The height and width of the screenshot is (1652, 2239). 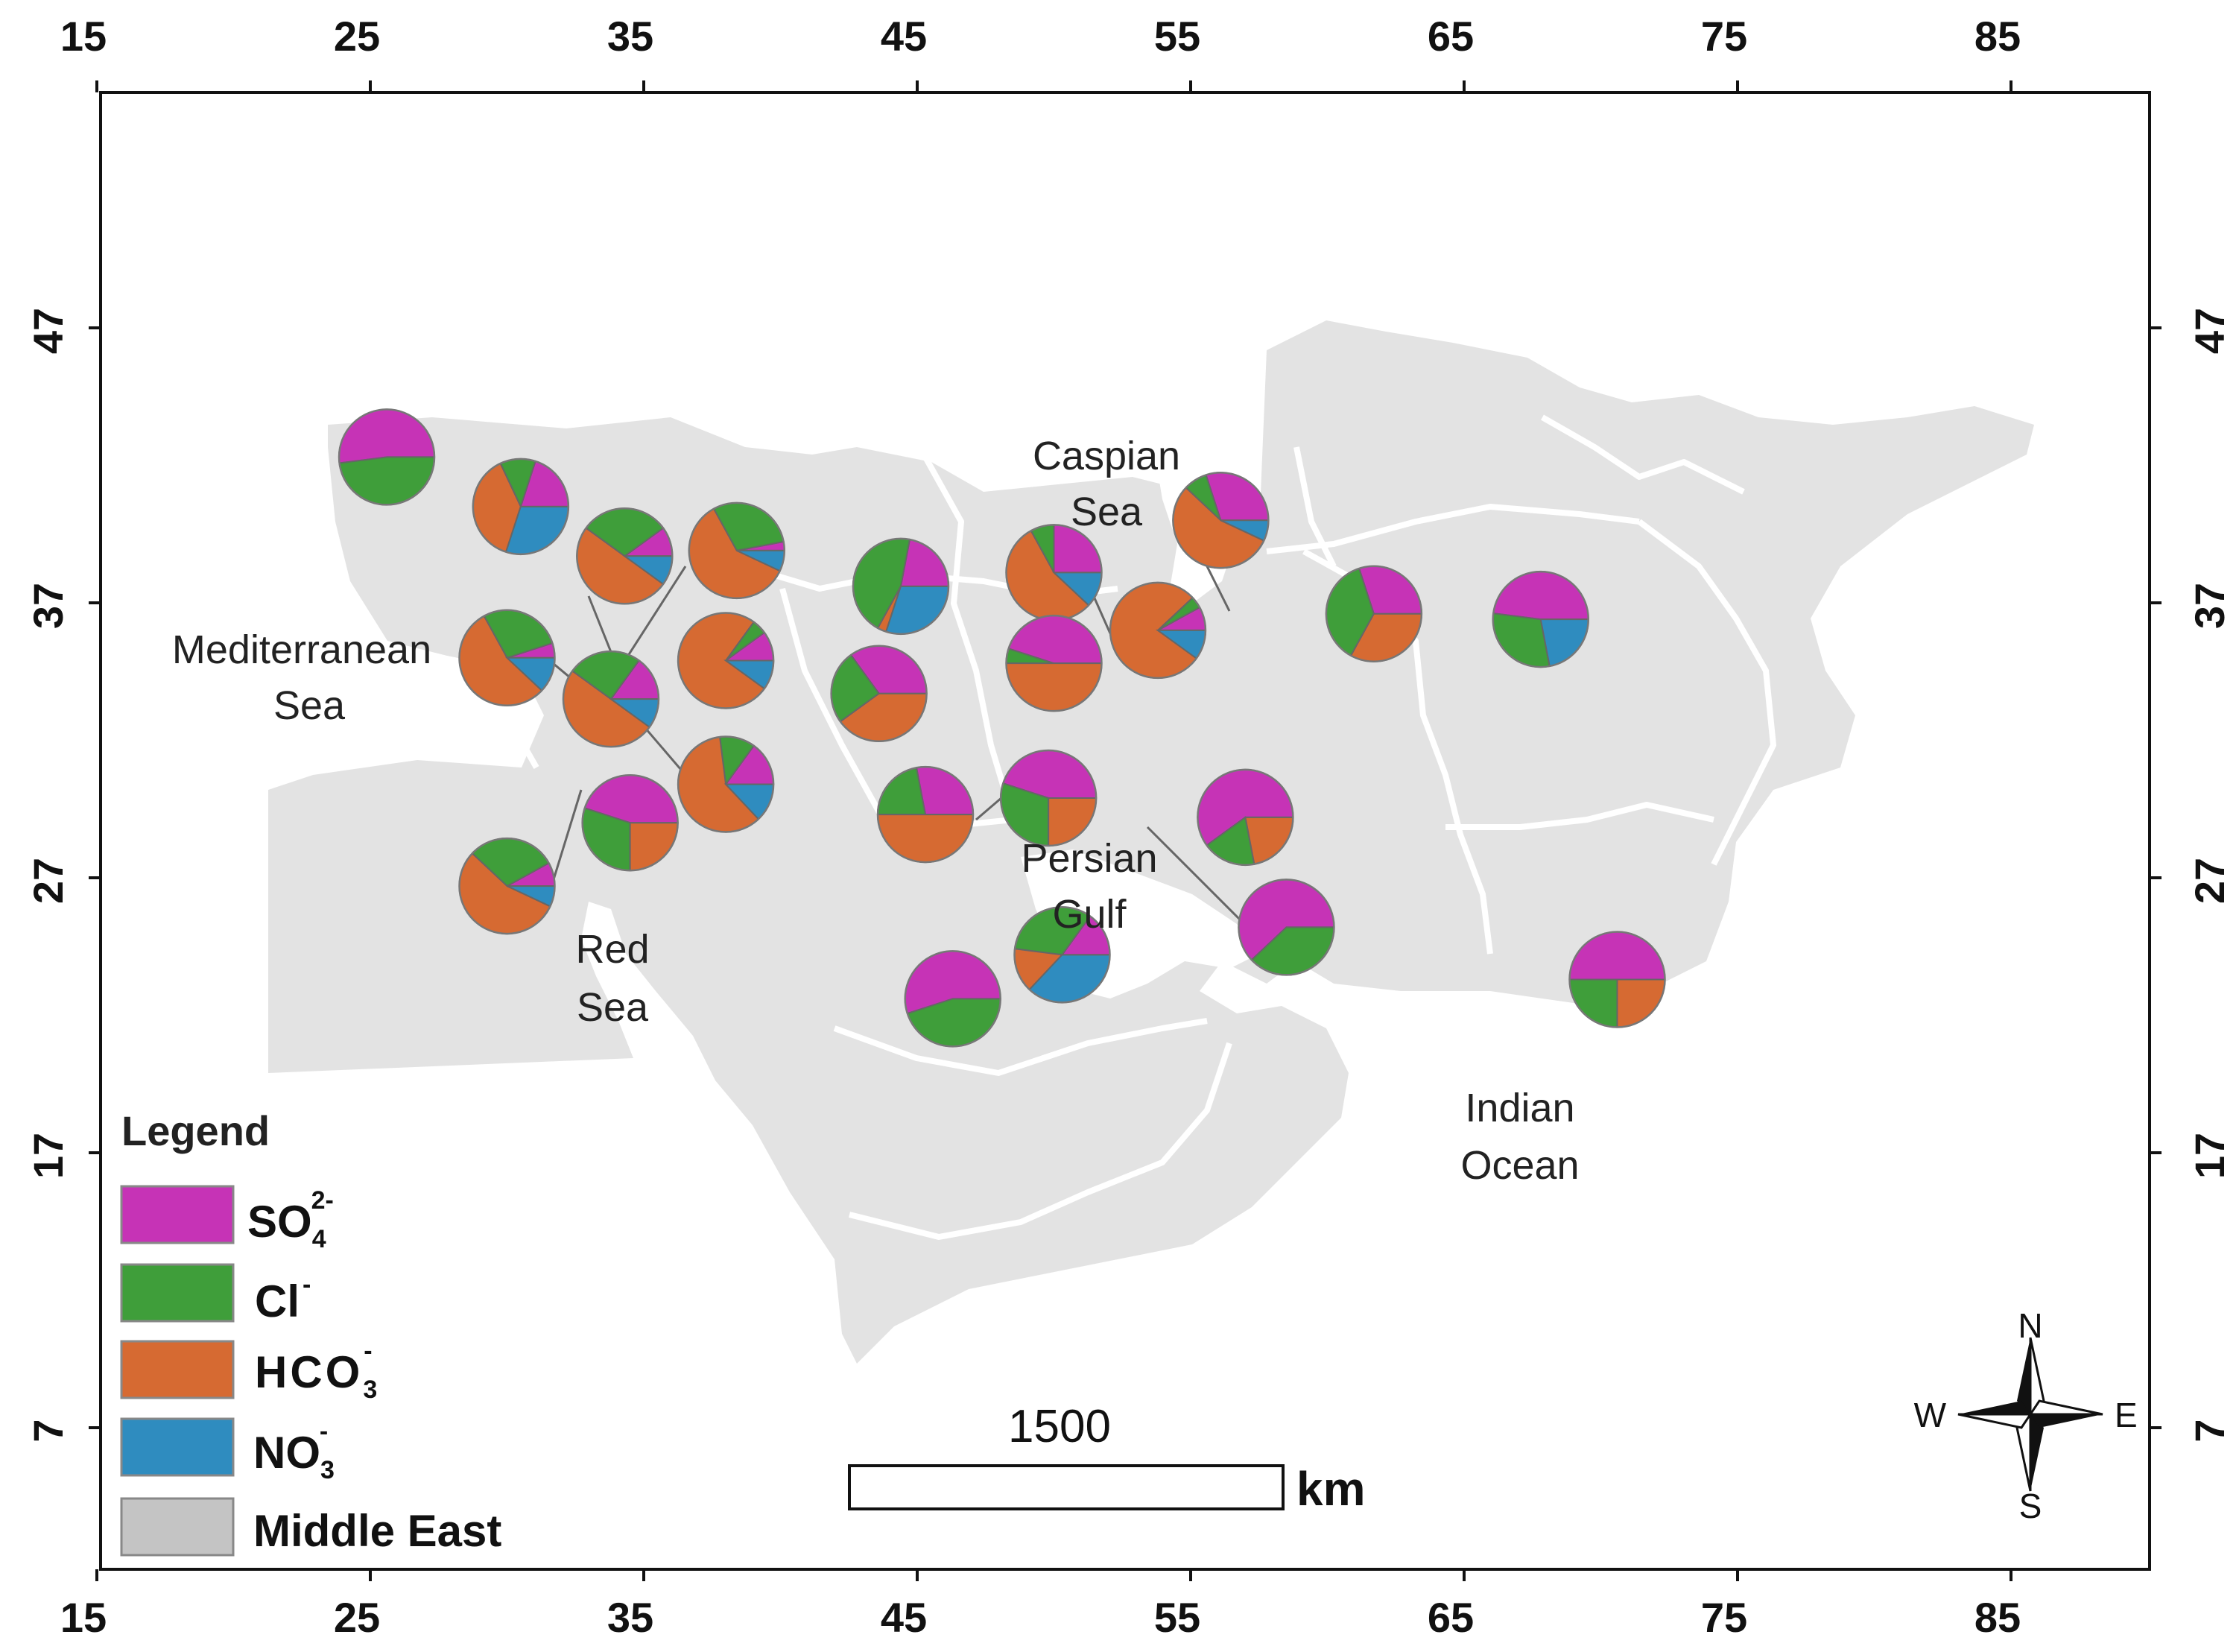 I want to click on x-tick-label-bottom: 15, so click(x=83, y=1617).